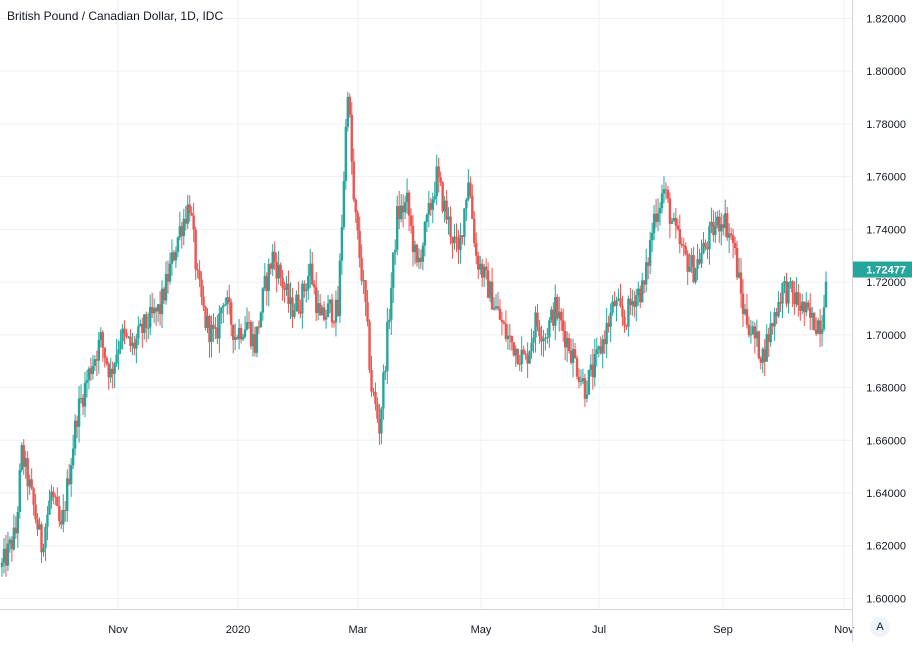 This screenshot has width=912, height=647. What do you see at coordinates (844, 630) in the screenshot?
I see `x-tick-label: Nov` at bounding box center [844, 630].